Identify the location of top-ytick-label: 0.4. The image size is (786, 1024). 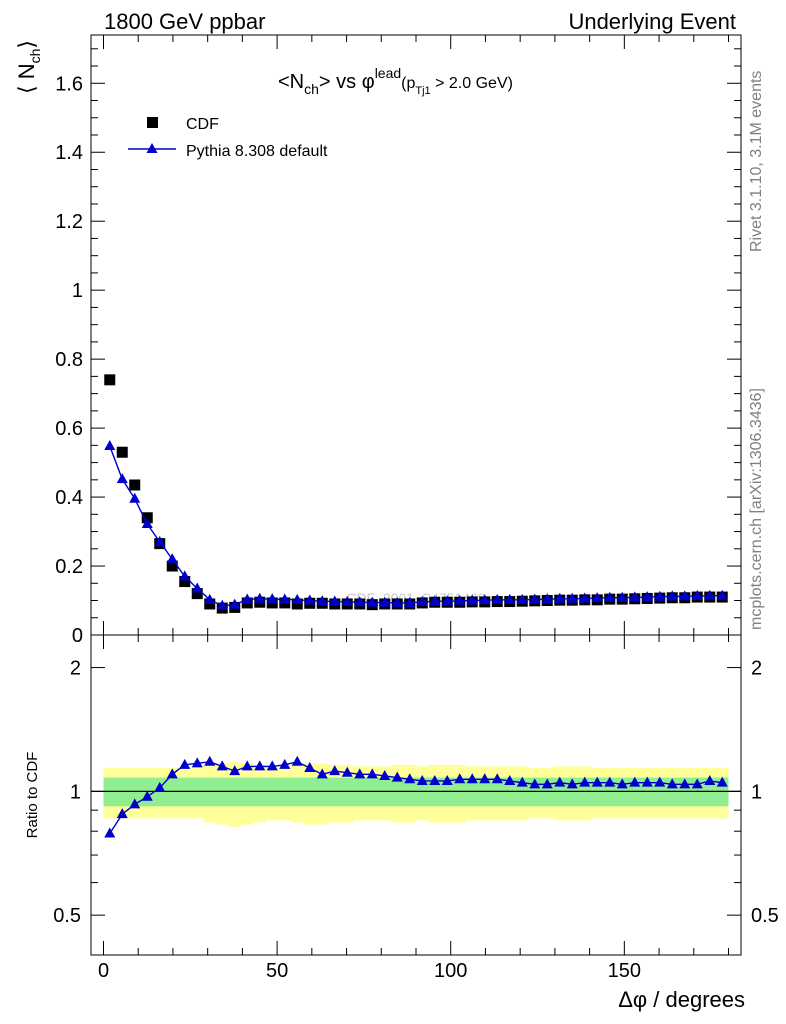
(69, 498).